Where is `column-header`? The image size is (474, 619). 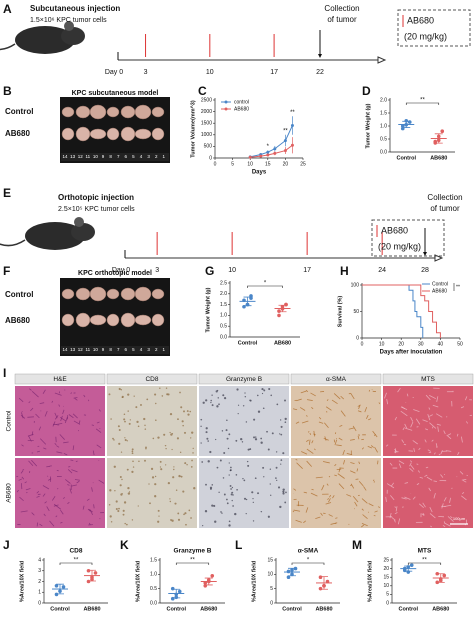
column-header is located at coordinates (336, 379).